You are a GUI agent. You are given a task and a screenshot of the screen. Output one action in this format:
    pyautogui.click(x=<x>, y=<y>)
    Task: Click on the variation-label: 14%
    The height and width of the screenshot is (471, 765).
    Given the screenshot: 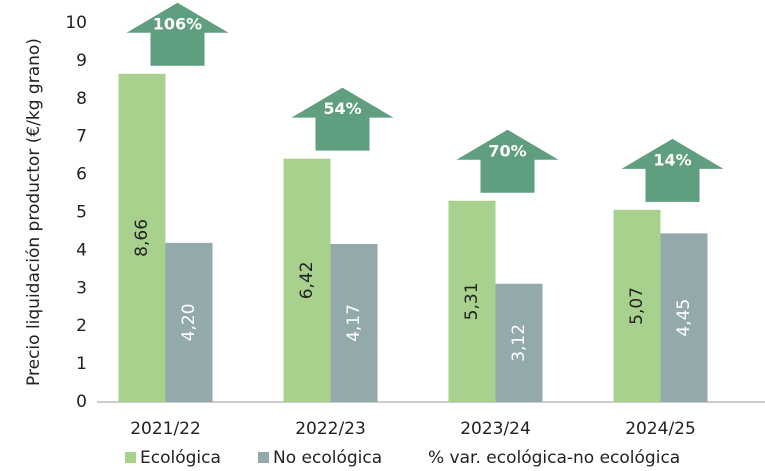 What is the action you would take?
    pyautogui.click(x=672, y=159)
    